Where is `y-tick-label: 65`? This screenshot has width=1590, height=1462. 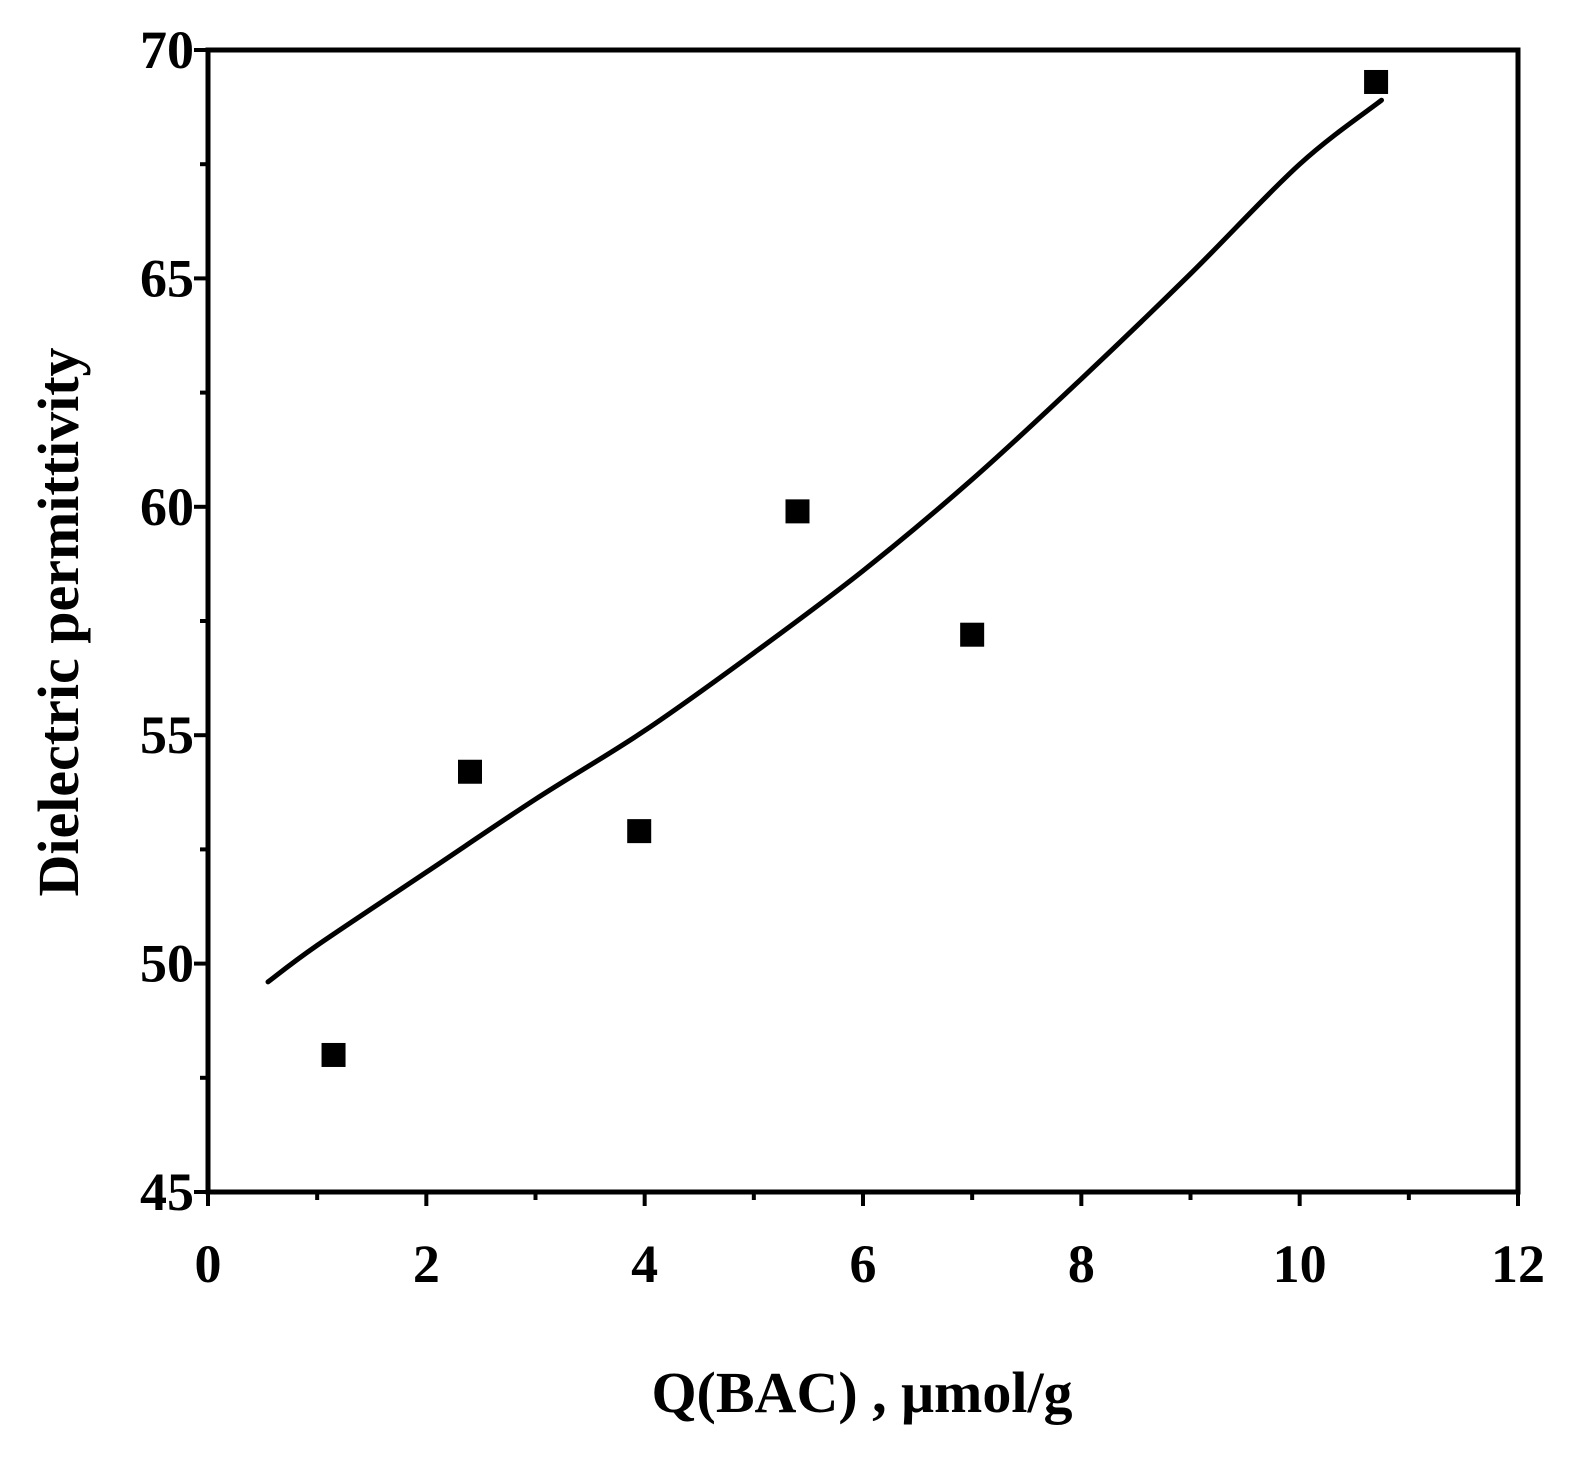
y-tick-label: 65 is located at coordinates (167, 278).